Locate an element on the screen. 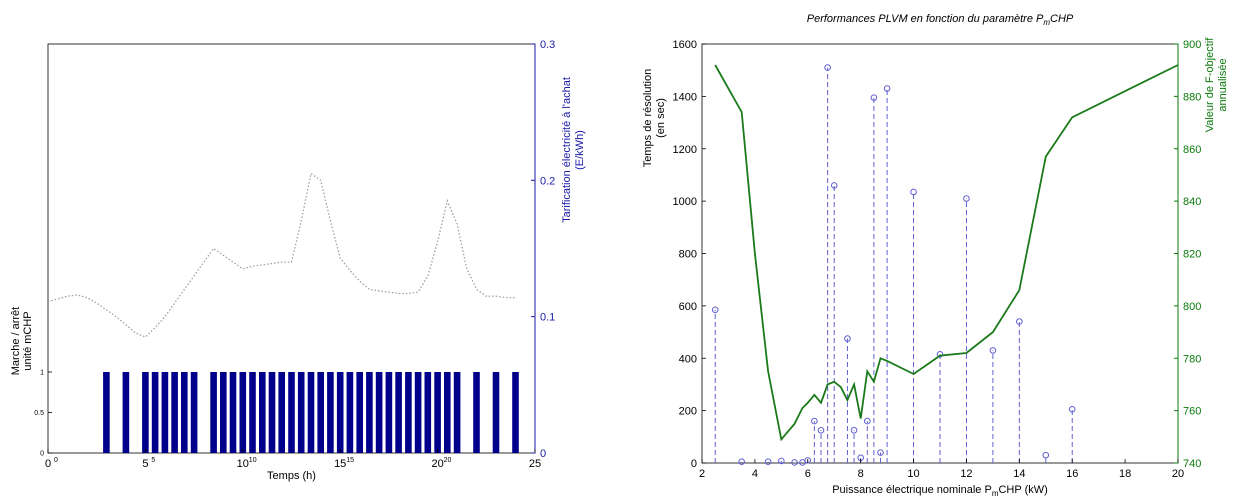  right-x-tick-label: 14 is located at coordinates (1019, 474).